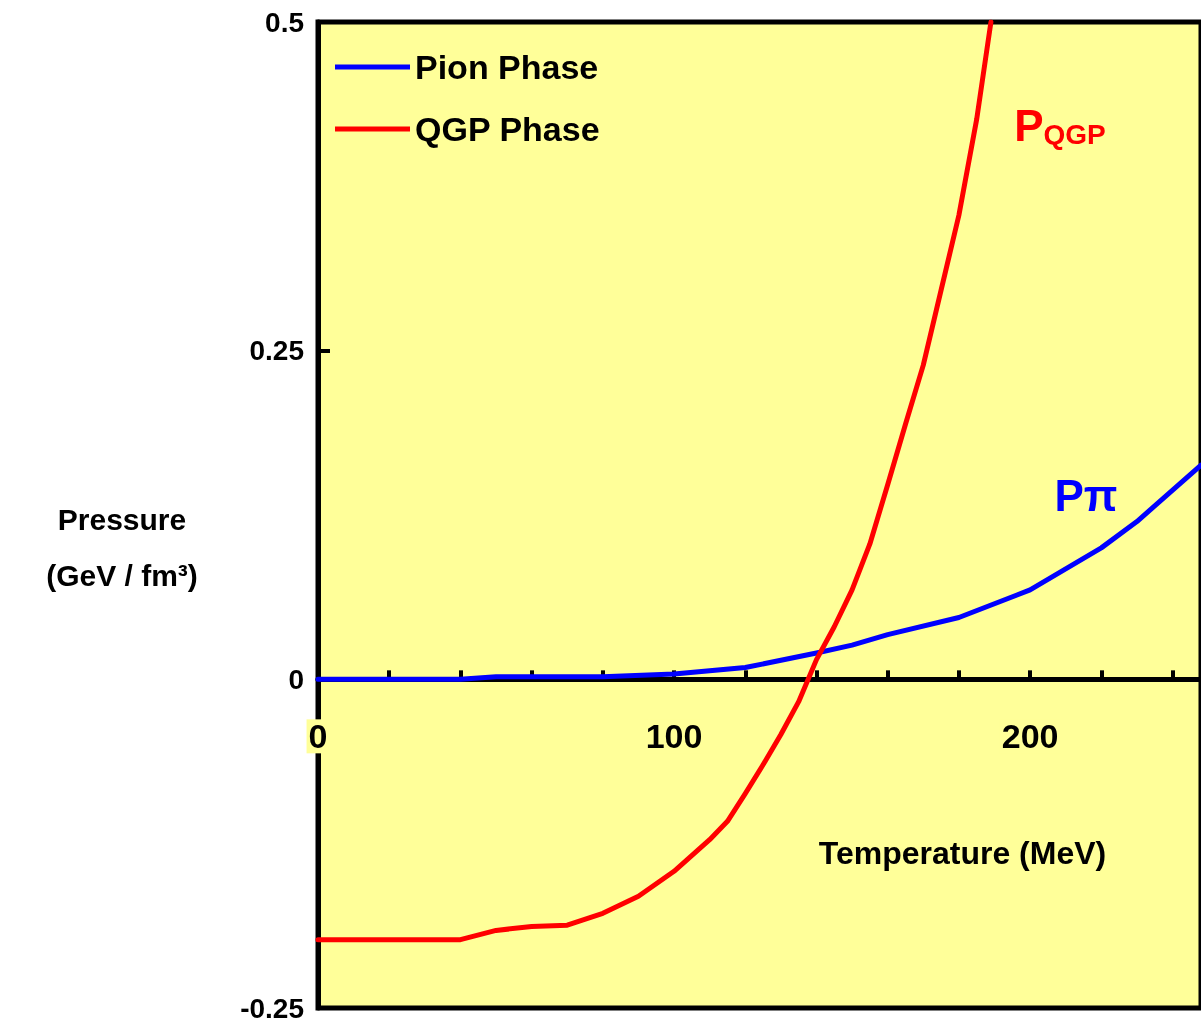 The height and width of the screenshot is (1025, 1201). What do you see at coordinates (276, 351) in the screenshot?
I see `y-tick-label: 0.25` at bounding box center [276, 351].